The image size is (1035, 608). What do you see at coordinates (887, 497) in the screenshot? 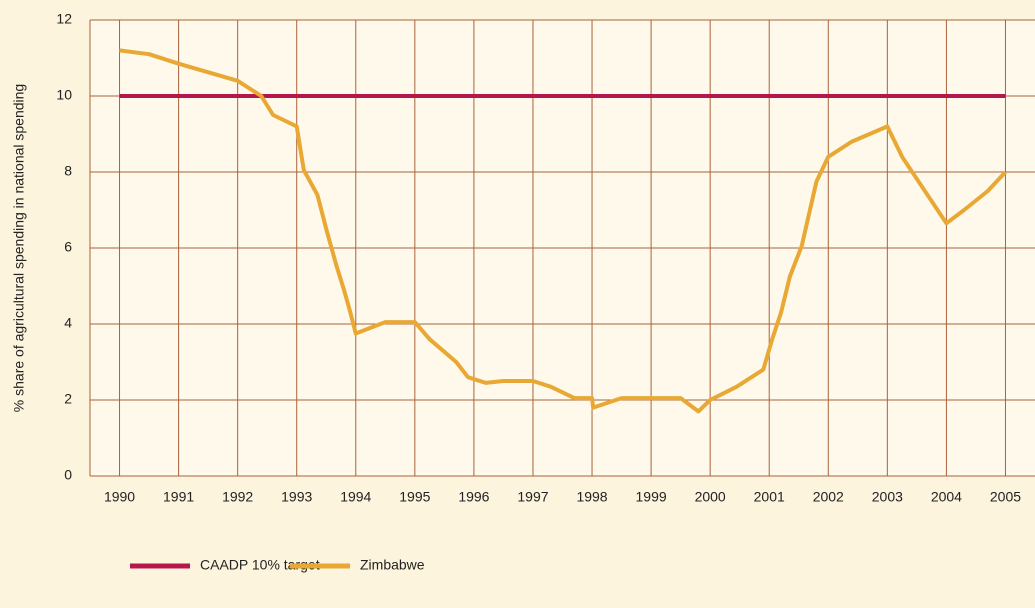
I see `x-tick-label: 2003` at bounding box center [887, 497].